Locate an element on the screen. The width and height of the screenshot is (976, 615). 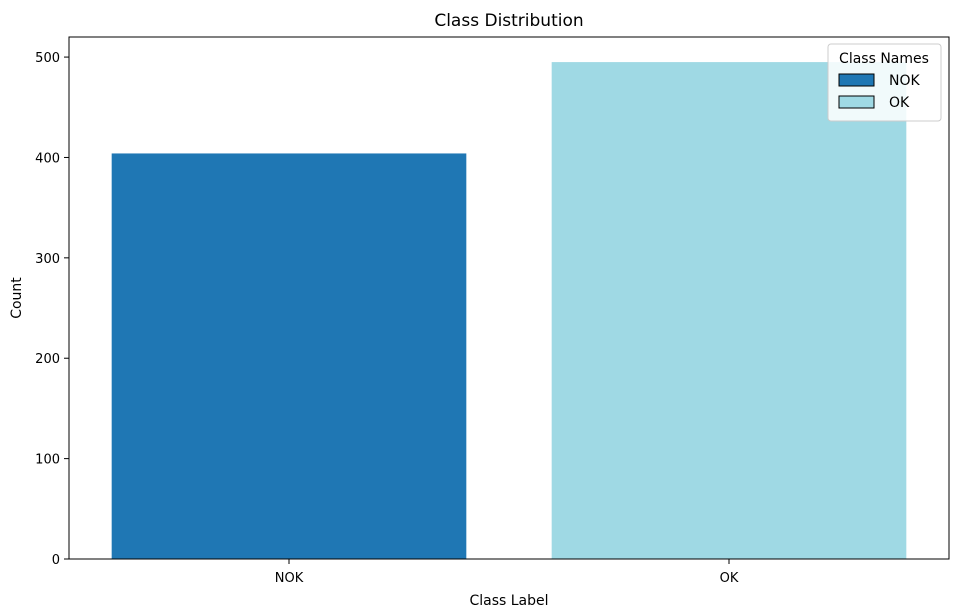
y-tick-label: 400 is located at coordinates (47, 158).